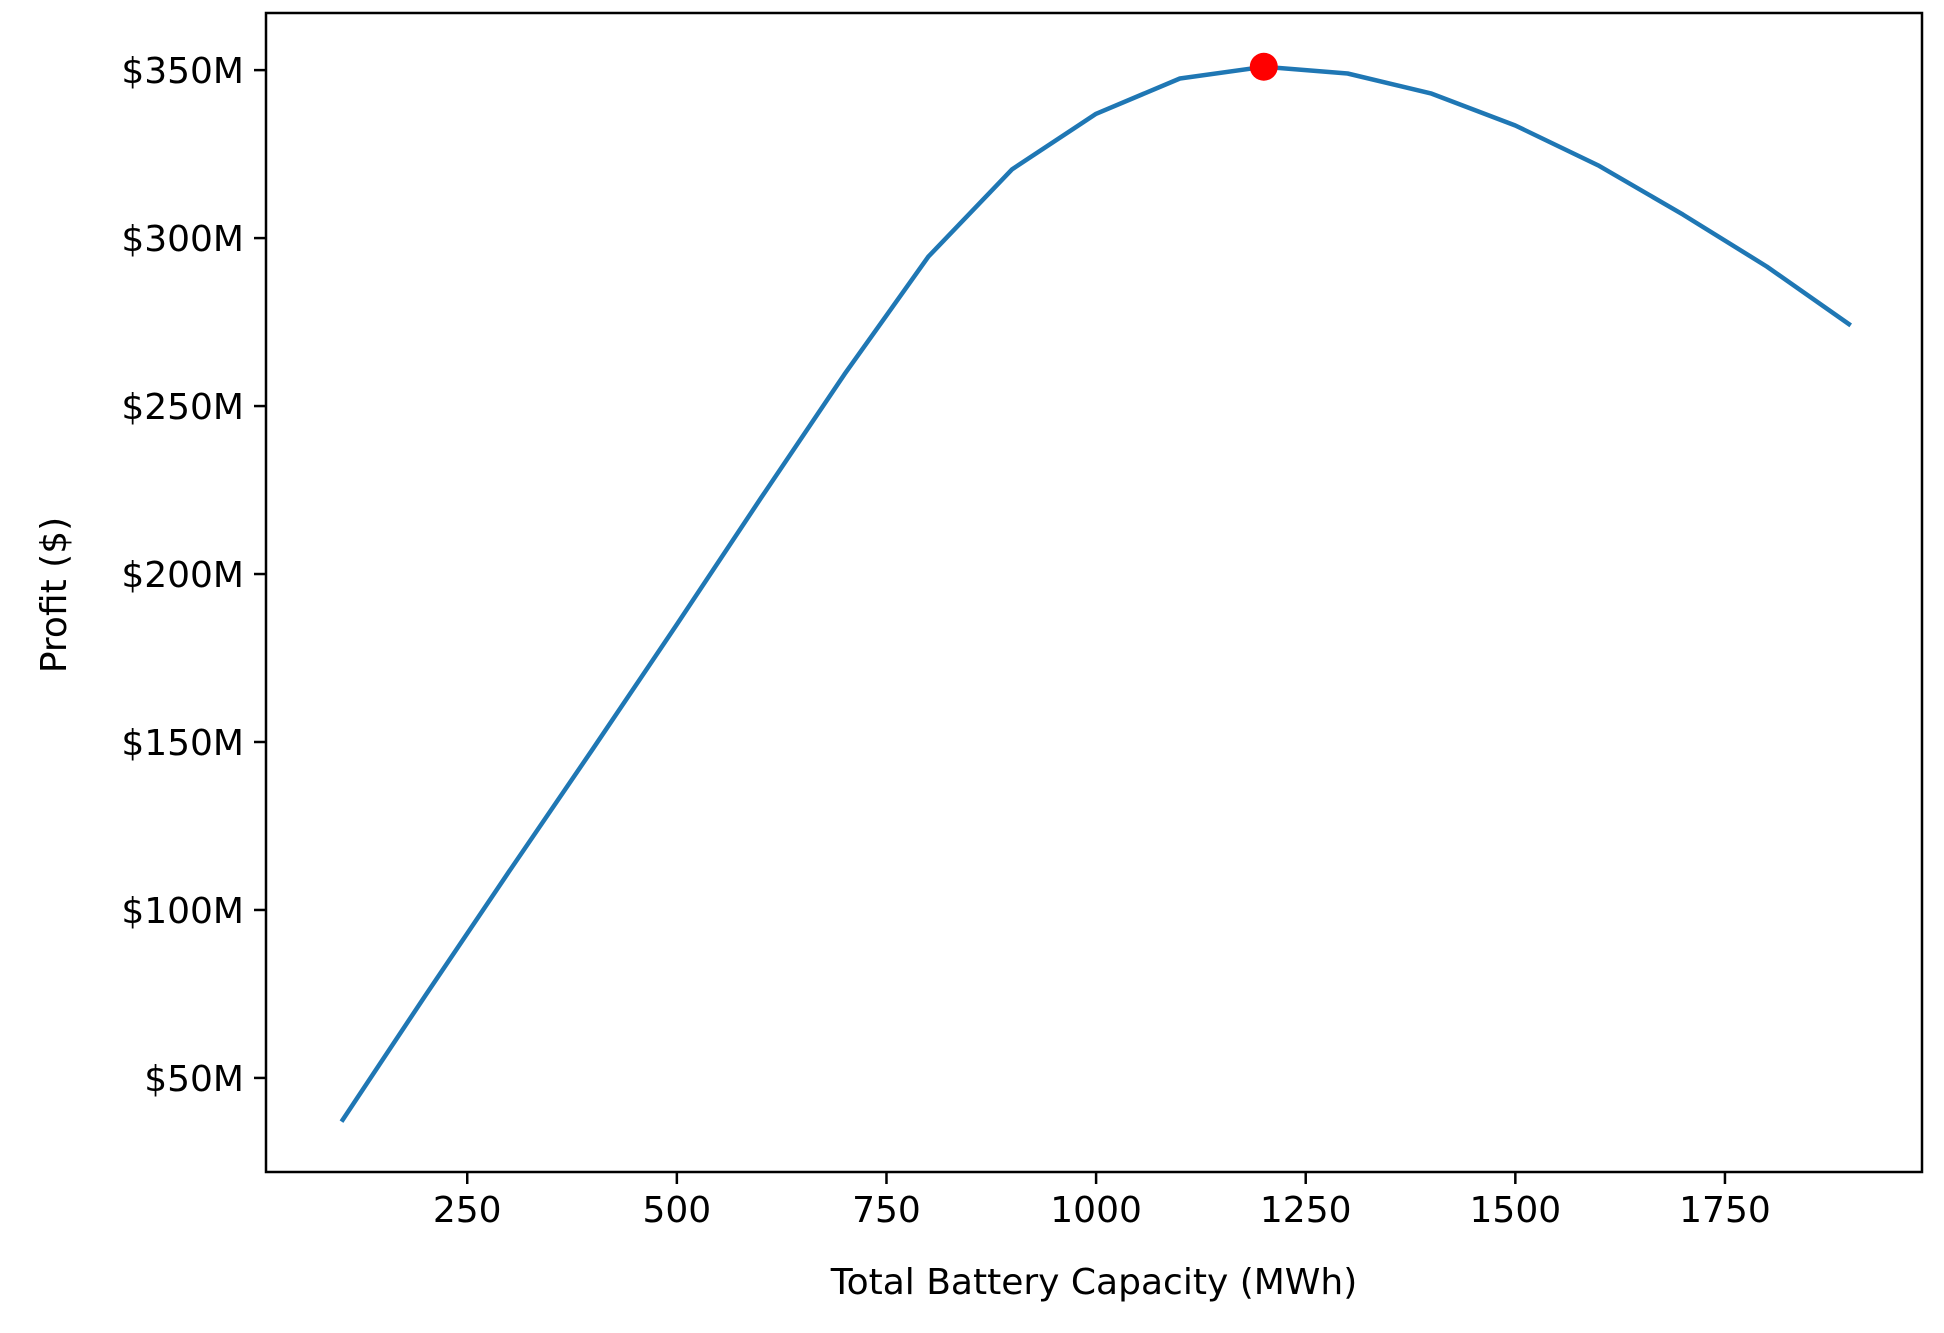  I want to click on y-tick-label: $50M, so click(194, 1079).